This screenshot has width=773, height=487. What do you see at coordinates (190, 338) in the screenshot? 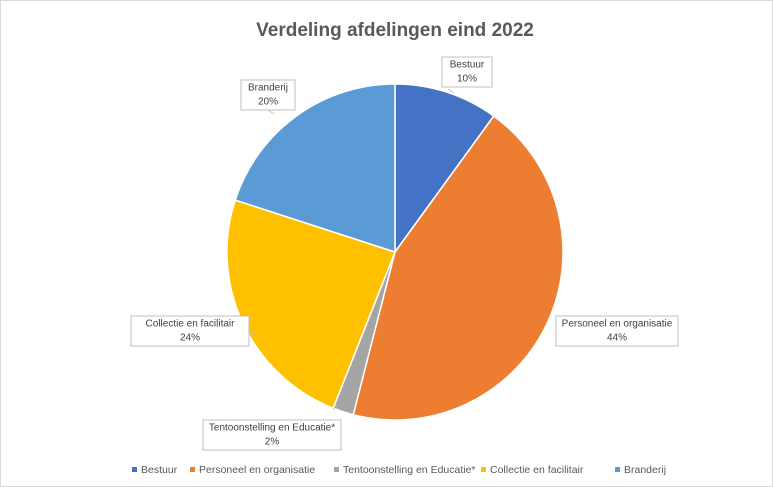
I see `callout-value: 24%` at bounding box center [190, 338].